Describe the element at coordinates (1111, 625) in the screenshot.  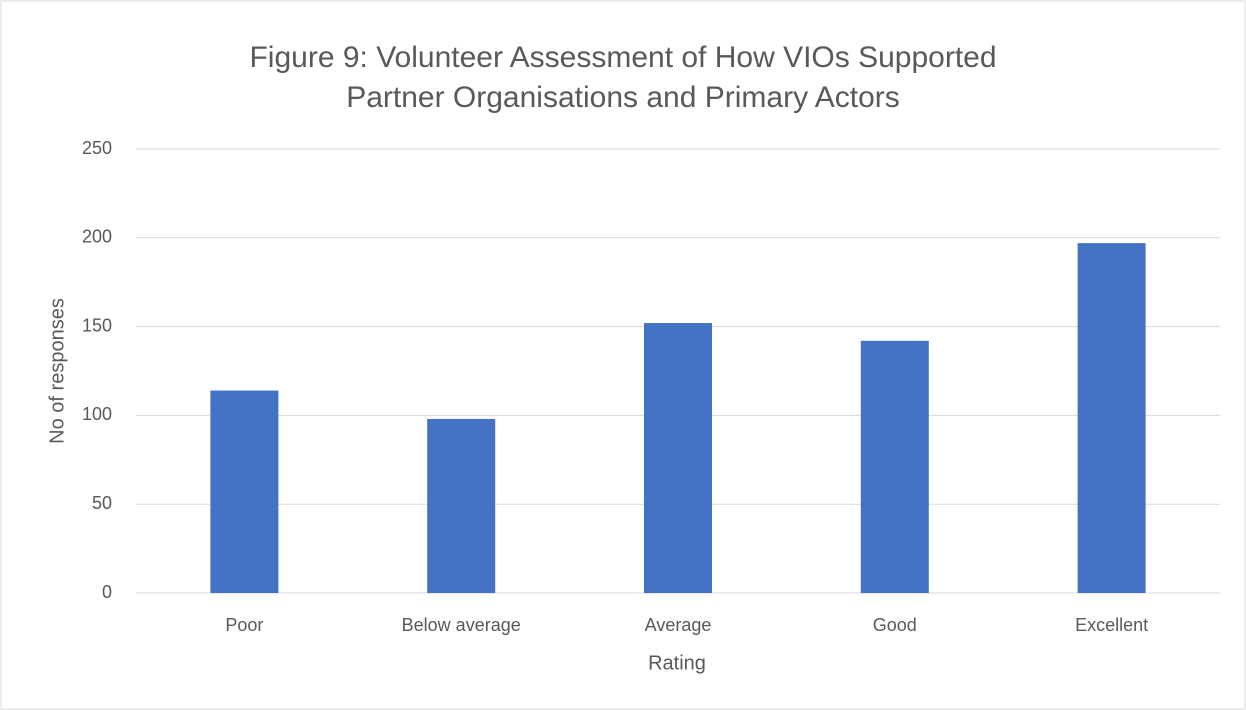
I see `x-tick-label: Excellent` at that location.